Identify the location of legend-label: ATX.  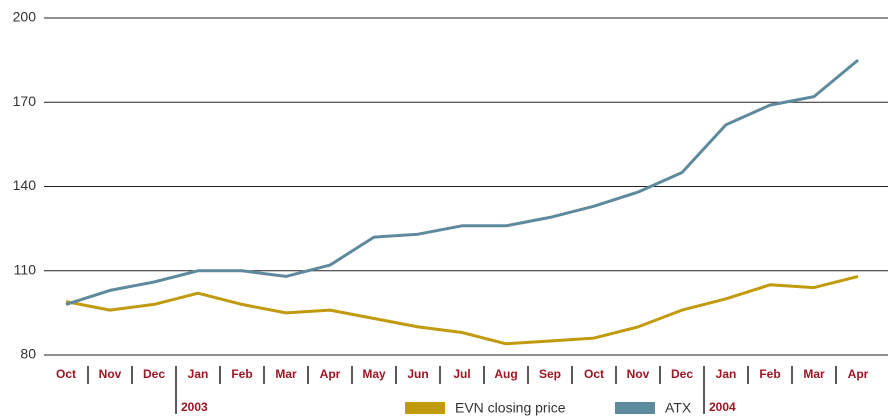
(678, 408).